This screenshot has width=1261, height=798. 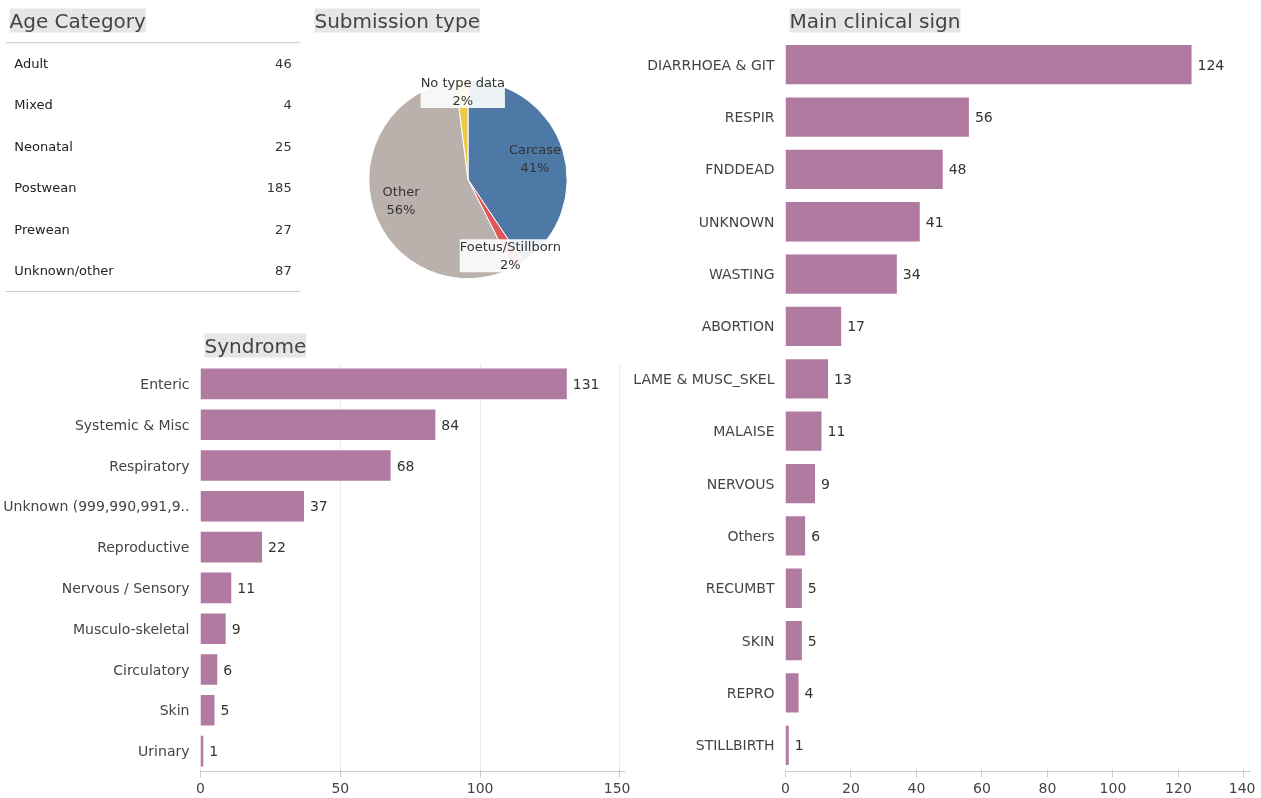 I want to click on y-tick-label: DIARRHOEA & GIT, so click(x=711, y=64).